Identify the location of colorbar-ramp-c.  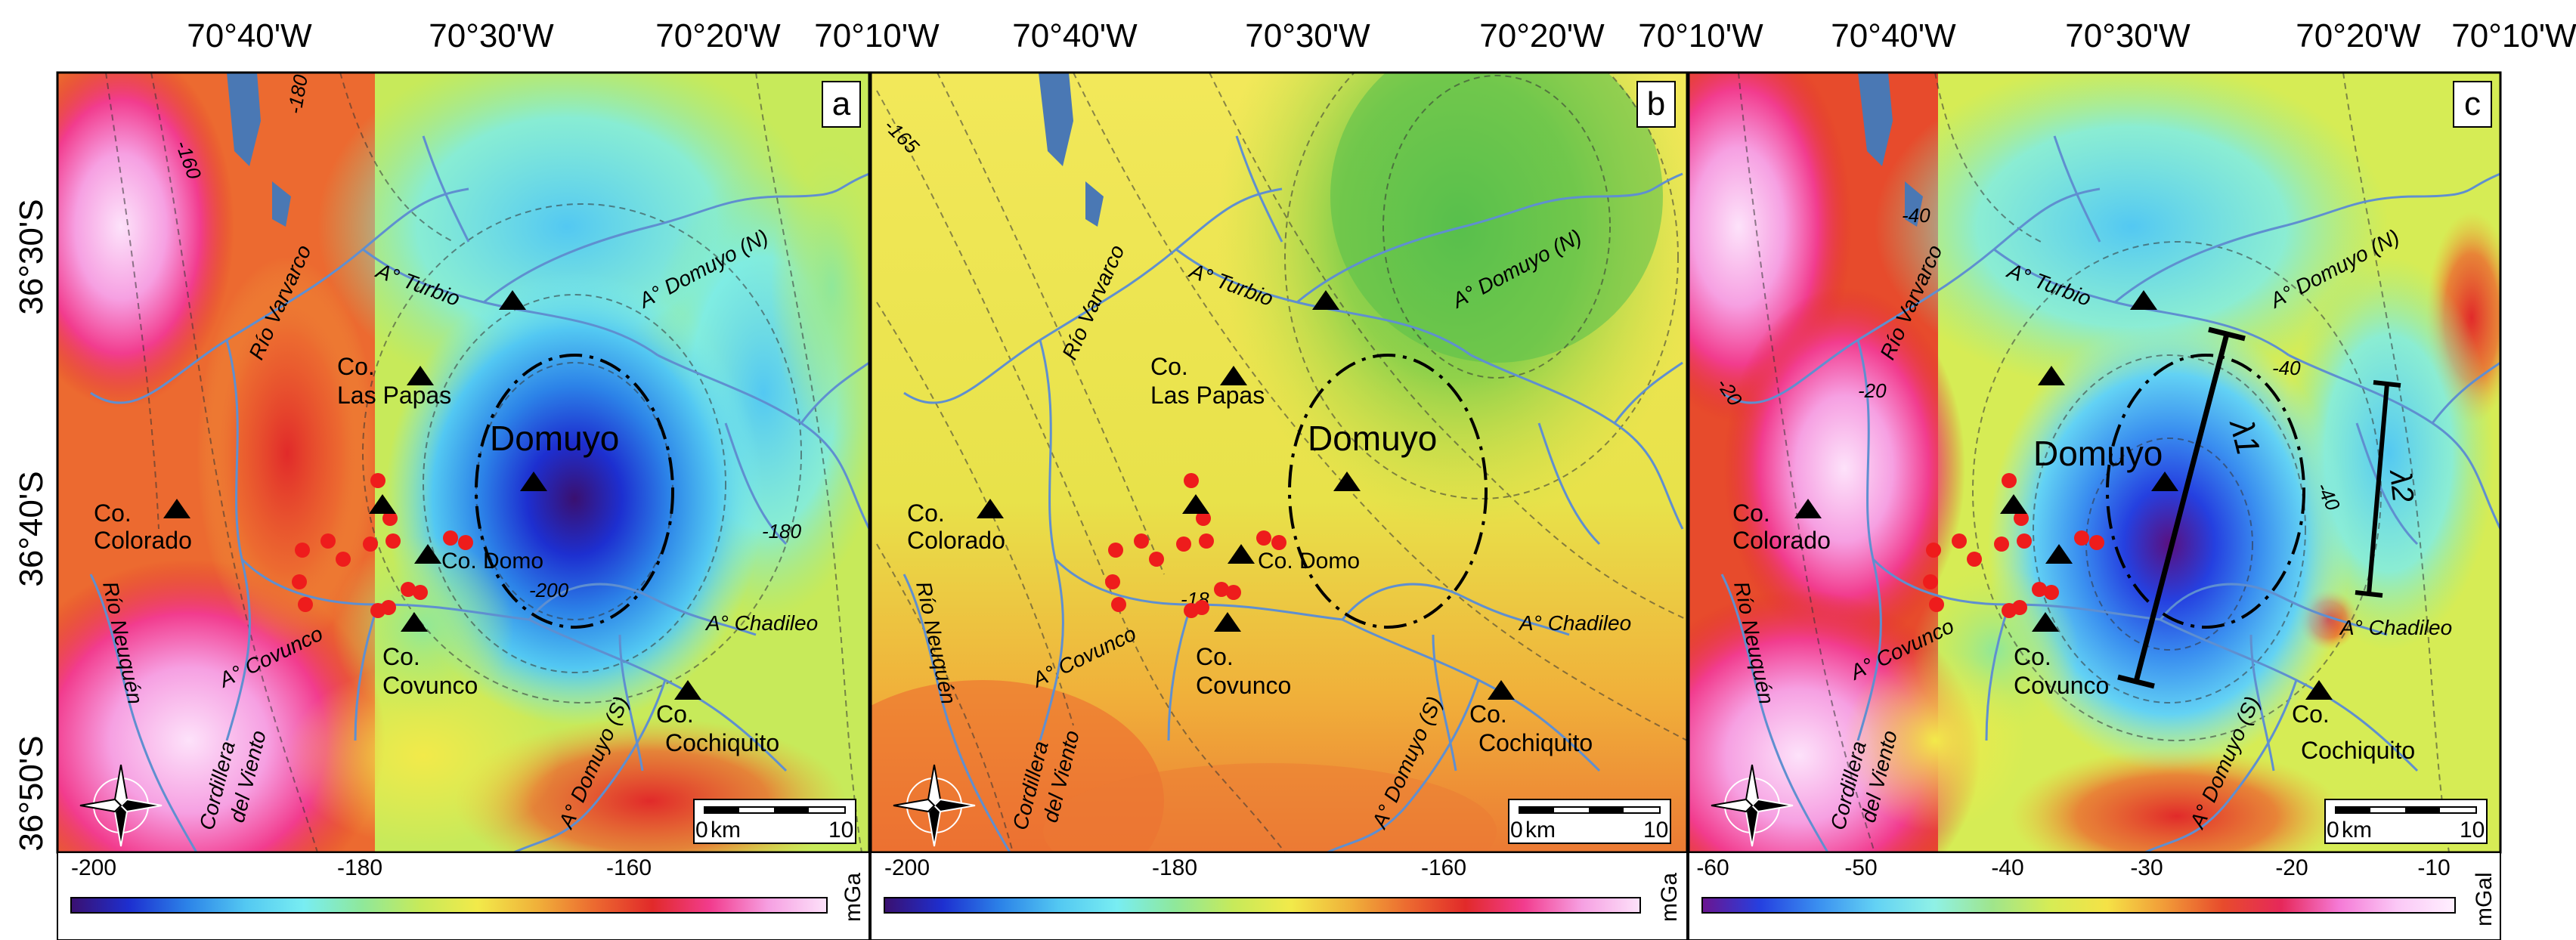
(2078, 905).